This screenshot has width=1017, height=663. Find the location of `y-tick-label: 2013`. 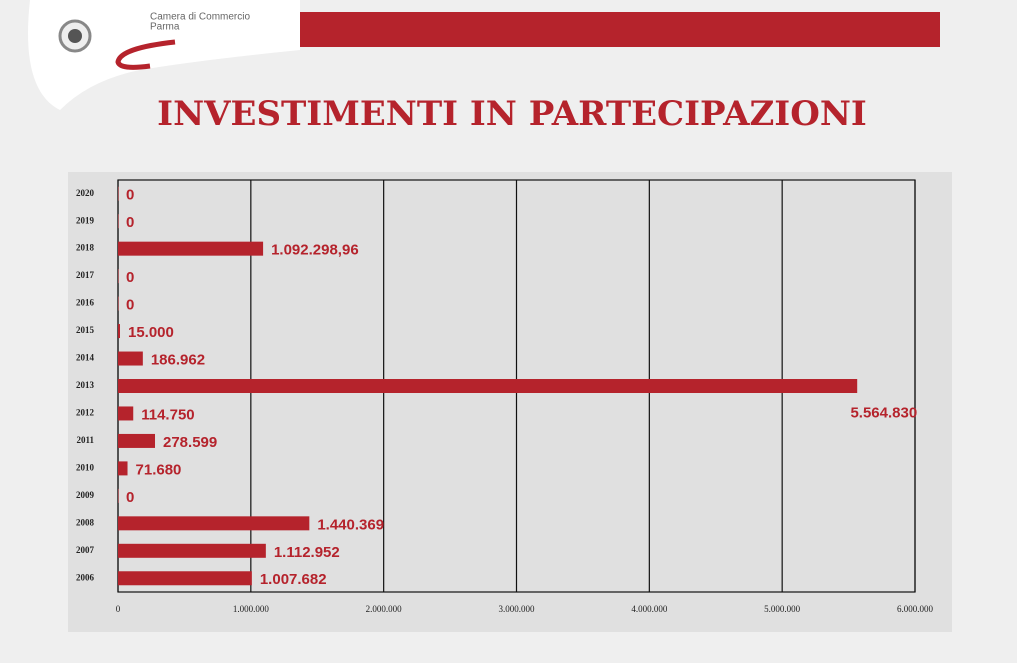

y-tick-label: 2013 is located at coordinates (85, 385).